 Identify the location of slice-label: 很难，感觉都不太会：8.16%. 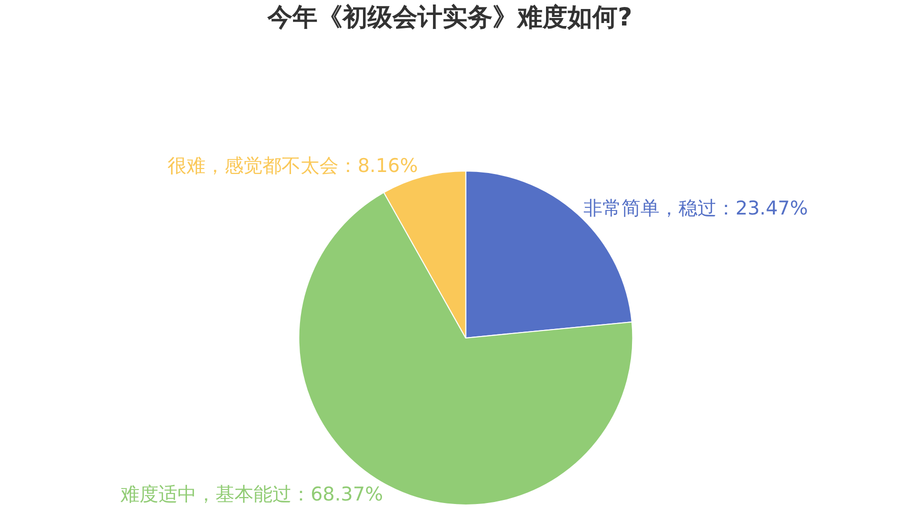
(293, 166).